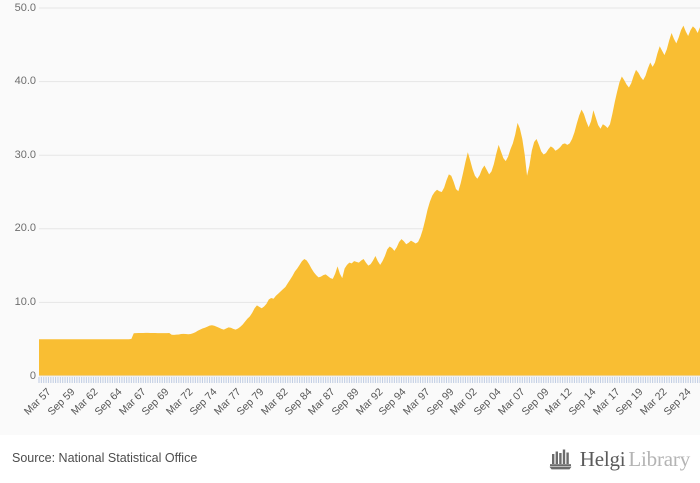 This screenshot has width=700, height=483. Describe the element at coordinates (105, 458) in the screenshot. I see `source-label: Source: National Statistical Office` at that location.